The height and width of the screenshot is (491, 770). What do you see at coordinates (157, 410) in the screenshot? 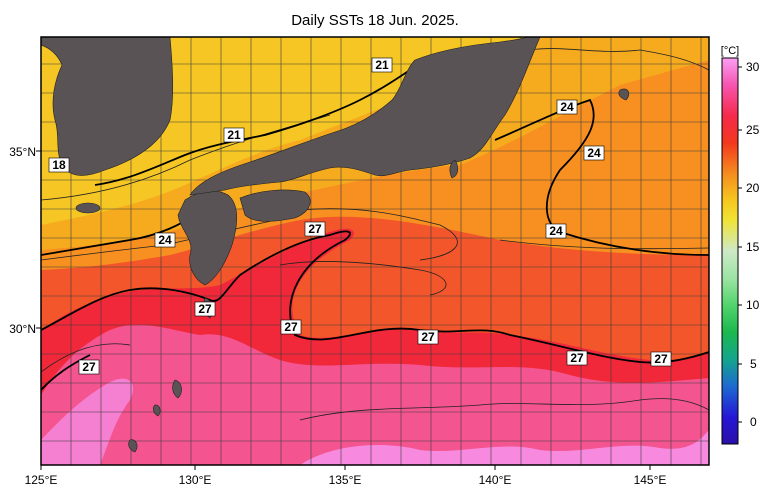
I see `tokara-island` at bounding box center [157, 410].